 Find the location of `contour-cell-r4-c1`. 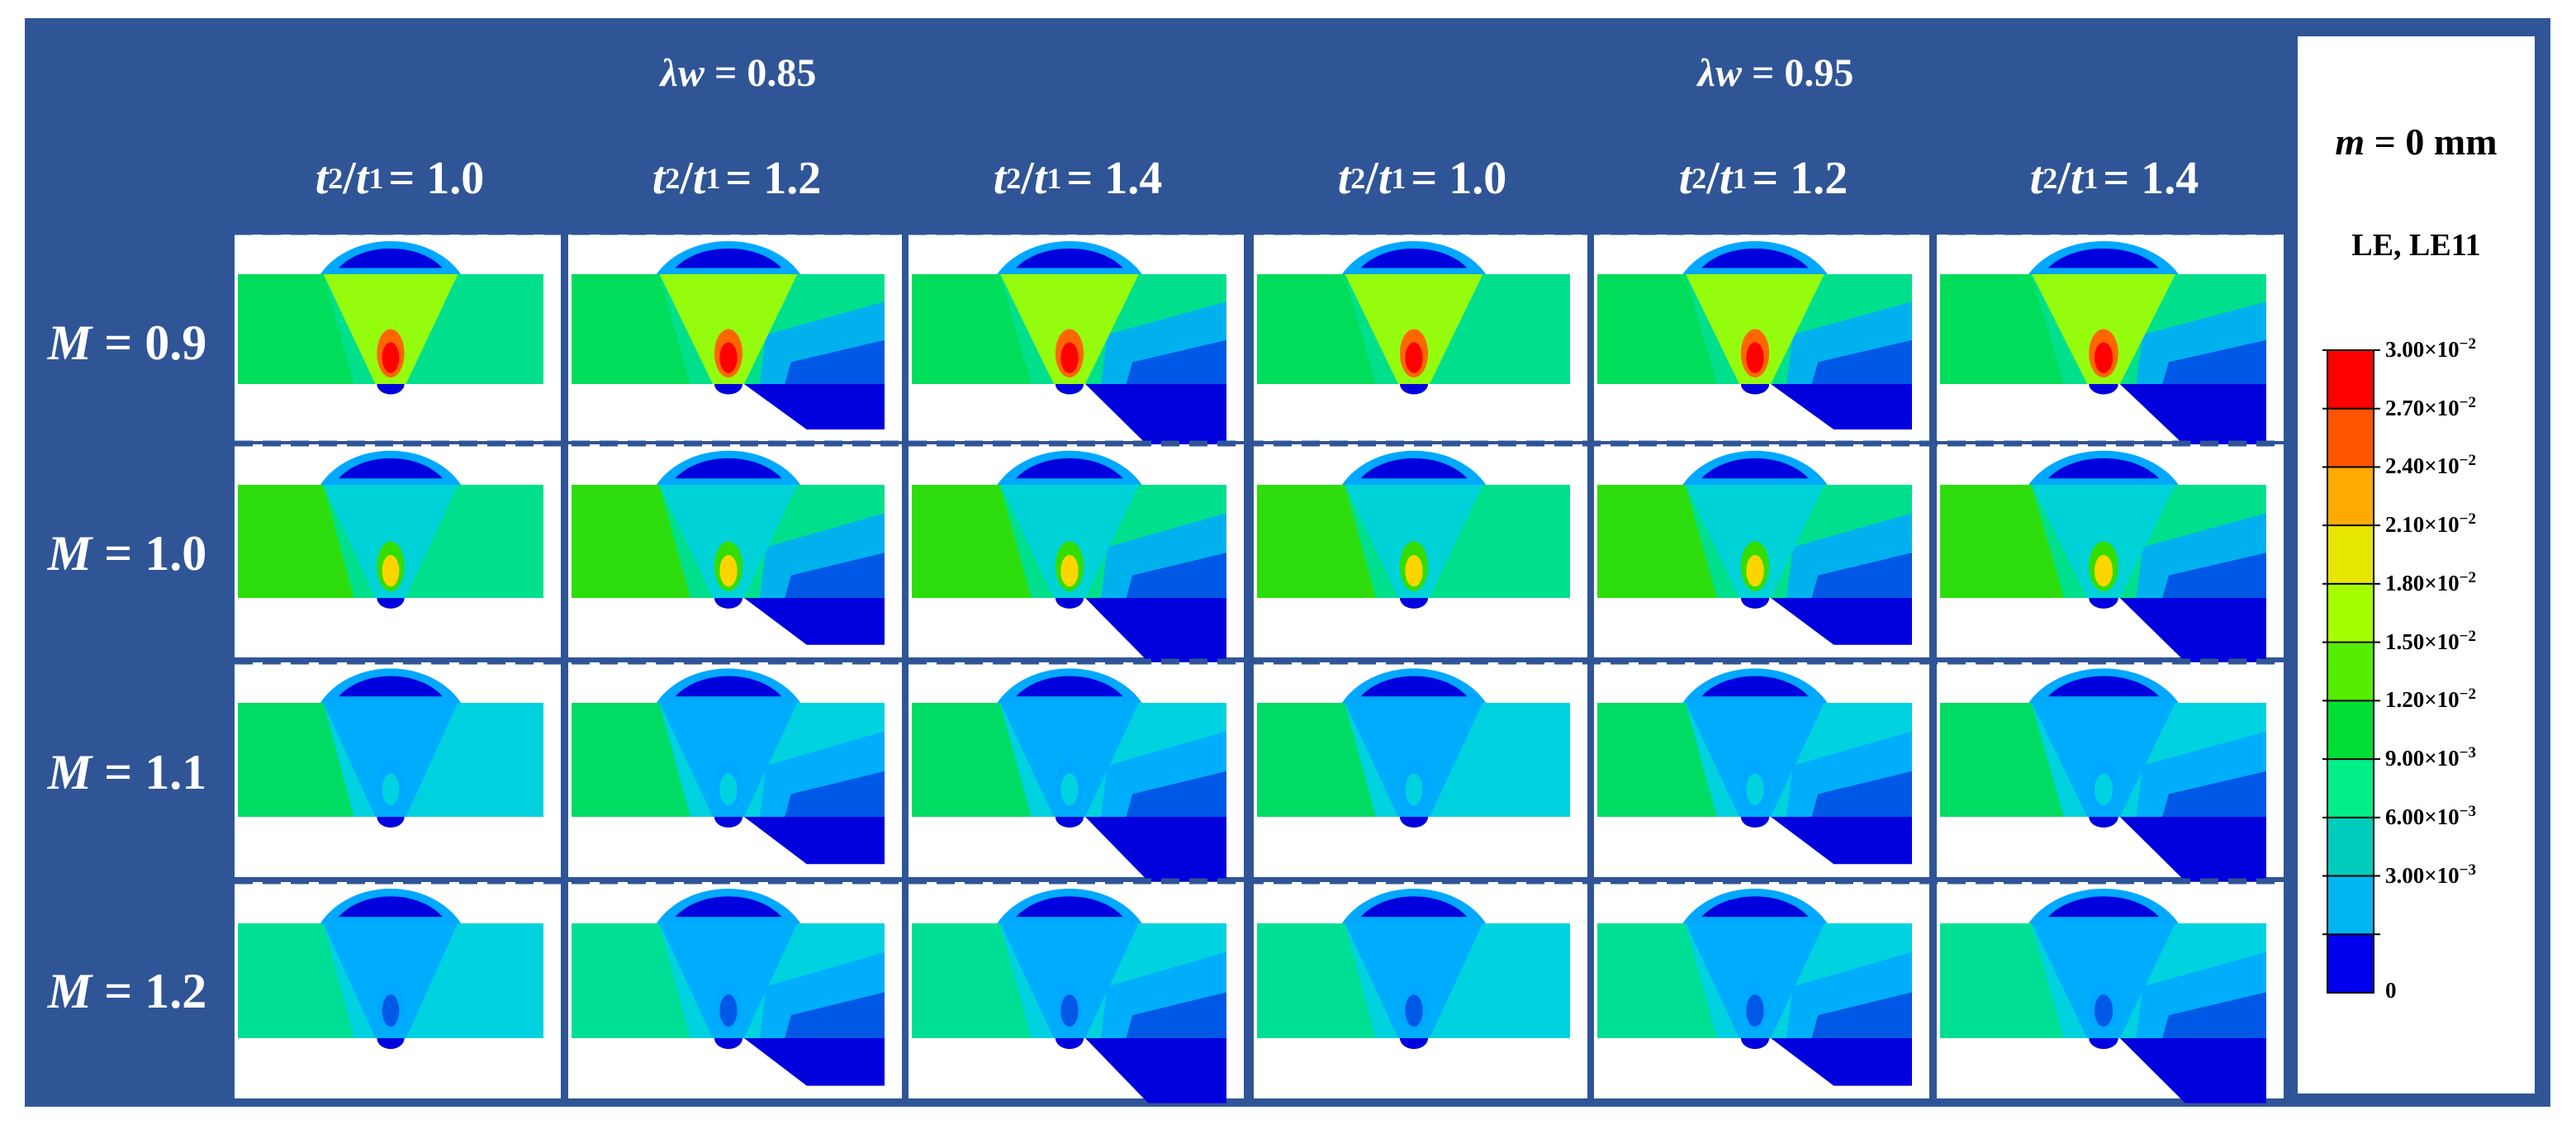

contour-cell-r4-c1 is located at coordinates (398, 990).